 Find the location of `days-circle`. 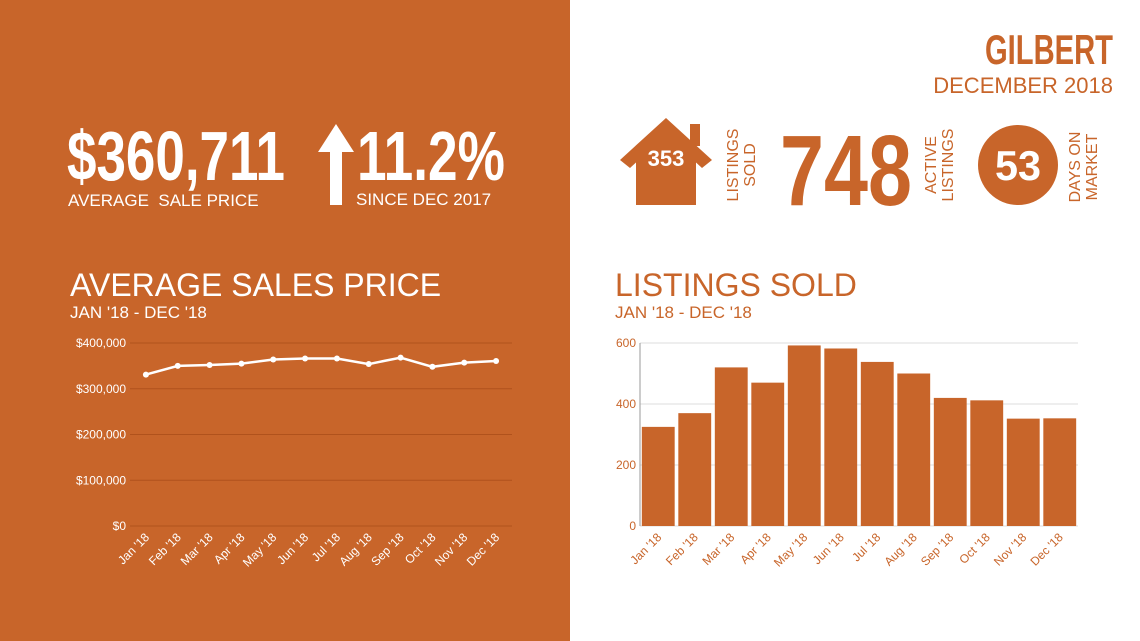

days-circle is located at coordinates (1018, 165).